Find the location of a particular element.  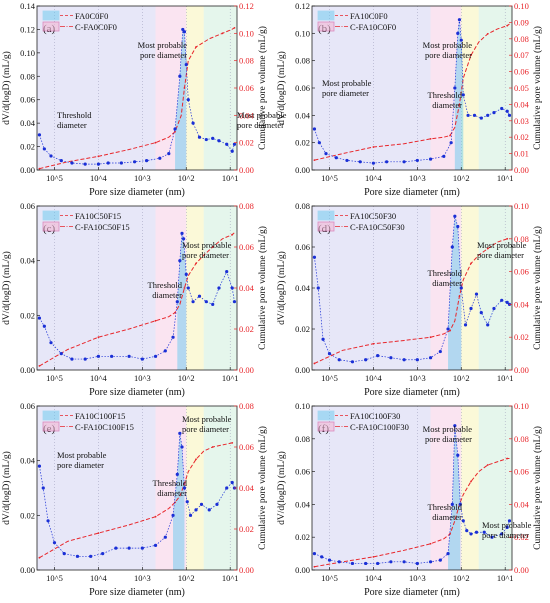

legend-item: C-FA10C100F30 is located at coordinates (379, 427).